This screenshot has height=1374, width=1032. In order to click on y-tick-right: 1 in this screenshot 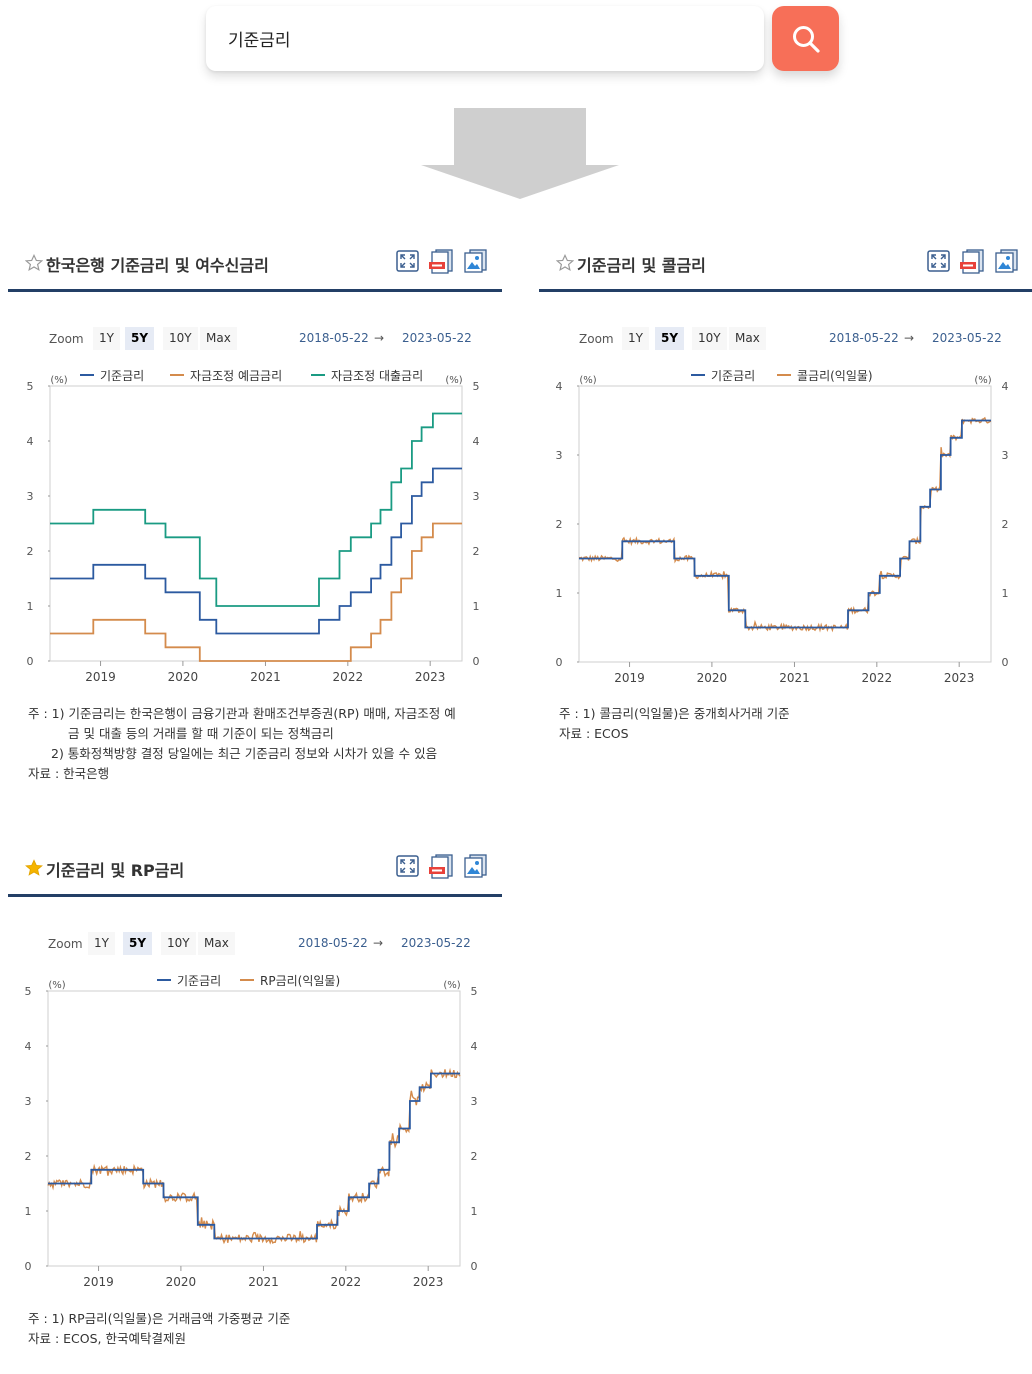, I will do `click(476, 606)`.